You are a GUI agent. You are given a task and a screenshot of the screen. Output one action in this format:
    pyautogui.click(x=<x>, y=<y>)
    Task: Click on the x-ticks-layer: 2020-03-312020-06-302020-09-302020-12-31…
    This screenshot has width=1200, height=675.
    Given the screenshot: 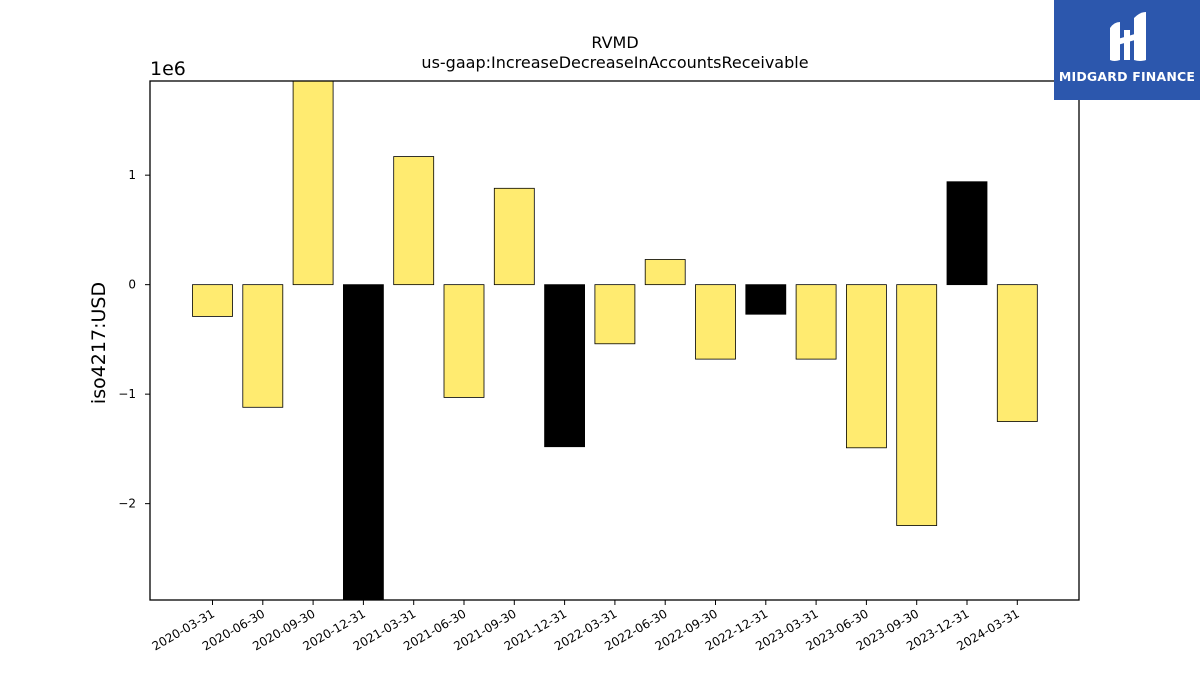 What is the action you would take?
    pyautogui.click(x=586, y=626)
    